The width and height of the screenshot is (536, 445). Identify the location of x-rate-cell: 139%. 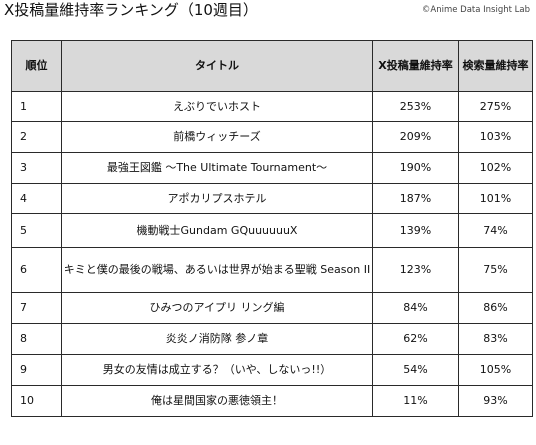
(415, 230).